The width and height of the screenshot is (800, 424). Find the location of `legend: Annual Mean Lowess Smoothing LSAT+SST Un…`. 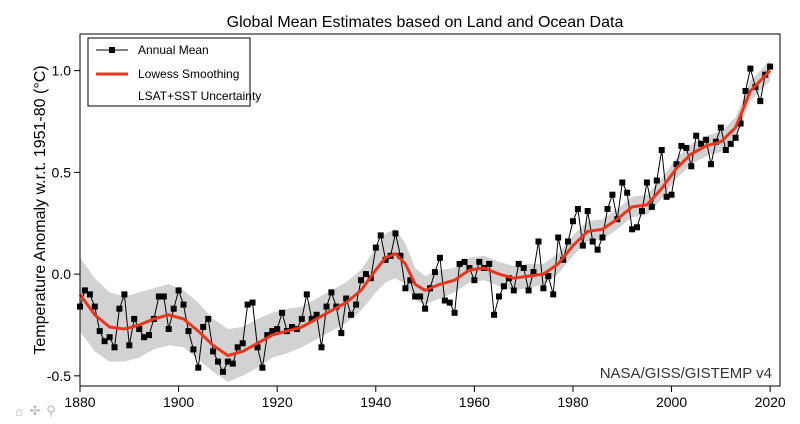

legend: Annual Mean Lowess Smoothing LSAT+SST Un… is located at coordinates (174, 72).